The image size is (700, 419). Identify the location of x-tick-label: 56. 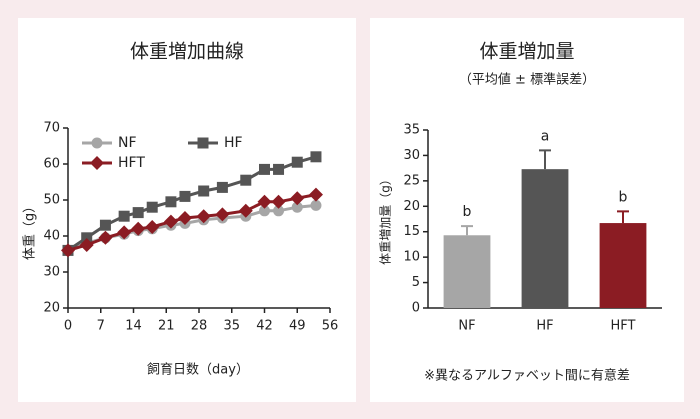
(330, 326).